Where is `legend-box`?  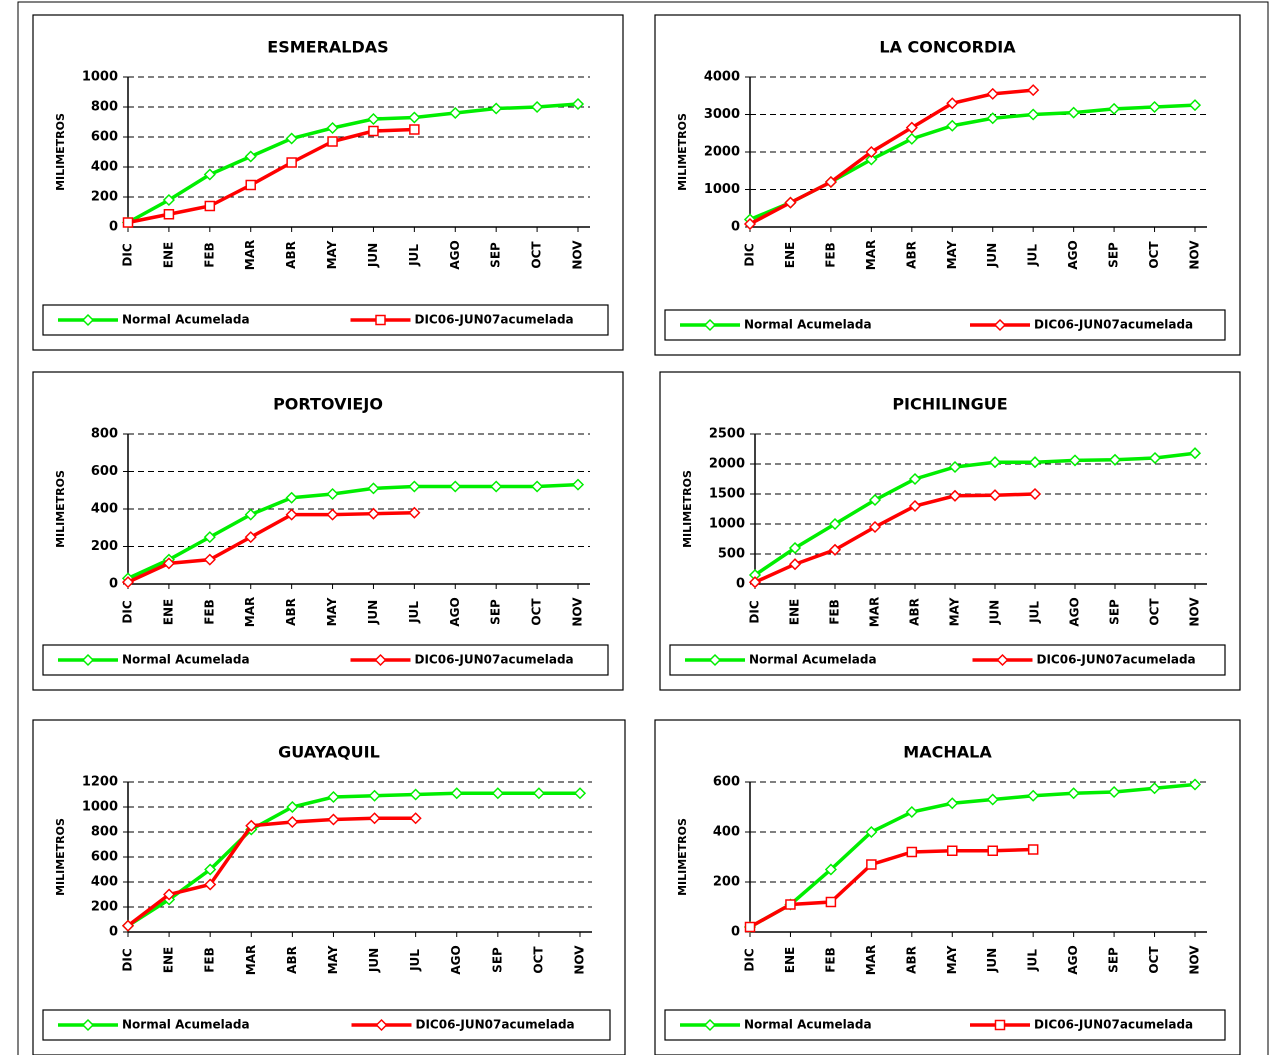
legend-box is located at coordinates (945, 325).